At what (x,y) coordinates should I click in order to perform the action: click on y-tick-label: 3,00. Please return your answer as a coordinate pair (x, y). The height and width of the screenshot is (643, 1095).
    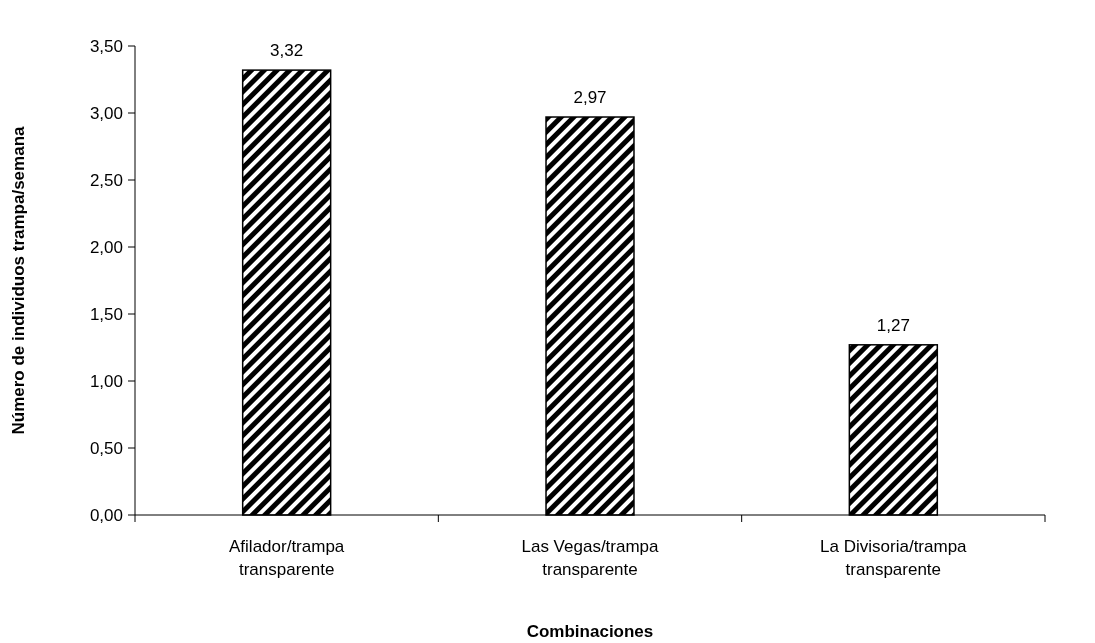
    Looking at the image, I should click on (106, 113).